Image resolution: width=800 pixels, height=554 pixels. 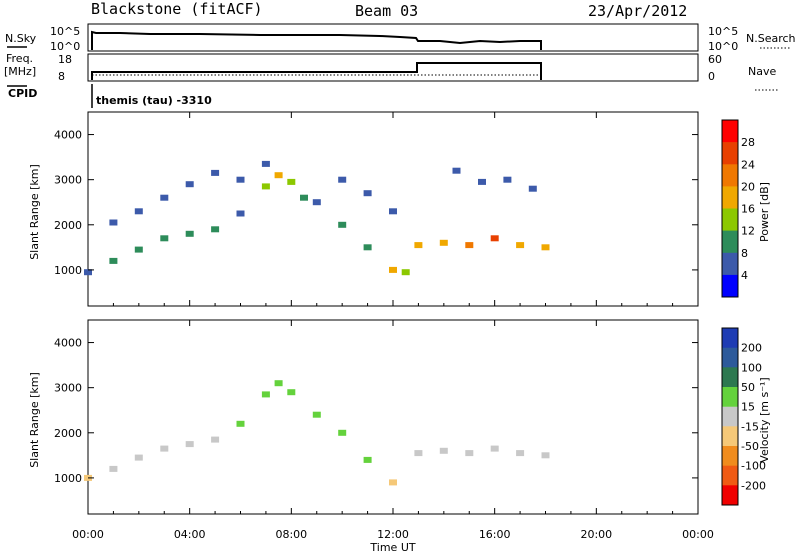 What do you see at coordinates (19, 58) in the screenshot?
I see `freq-label: Freq.` at bounding box center [19, 58].